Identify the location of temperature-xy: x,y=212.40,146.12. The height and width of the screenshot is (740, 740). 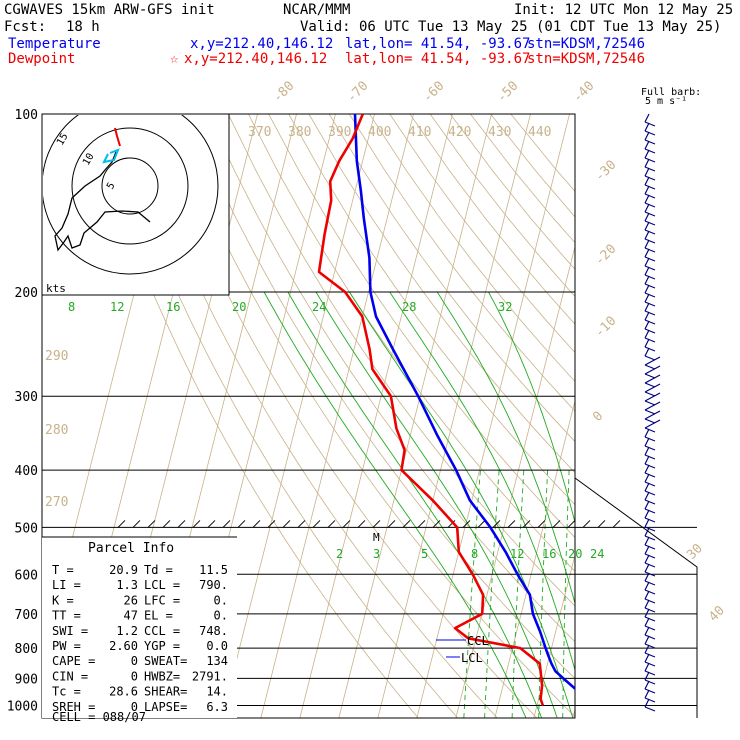
(261, 44).